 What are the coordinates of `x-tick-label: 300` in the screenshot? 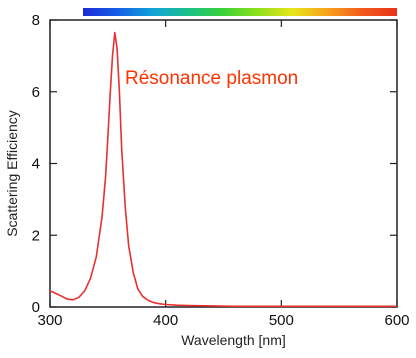 It's located at (49, 320).